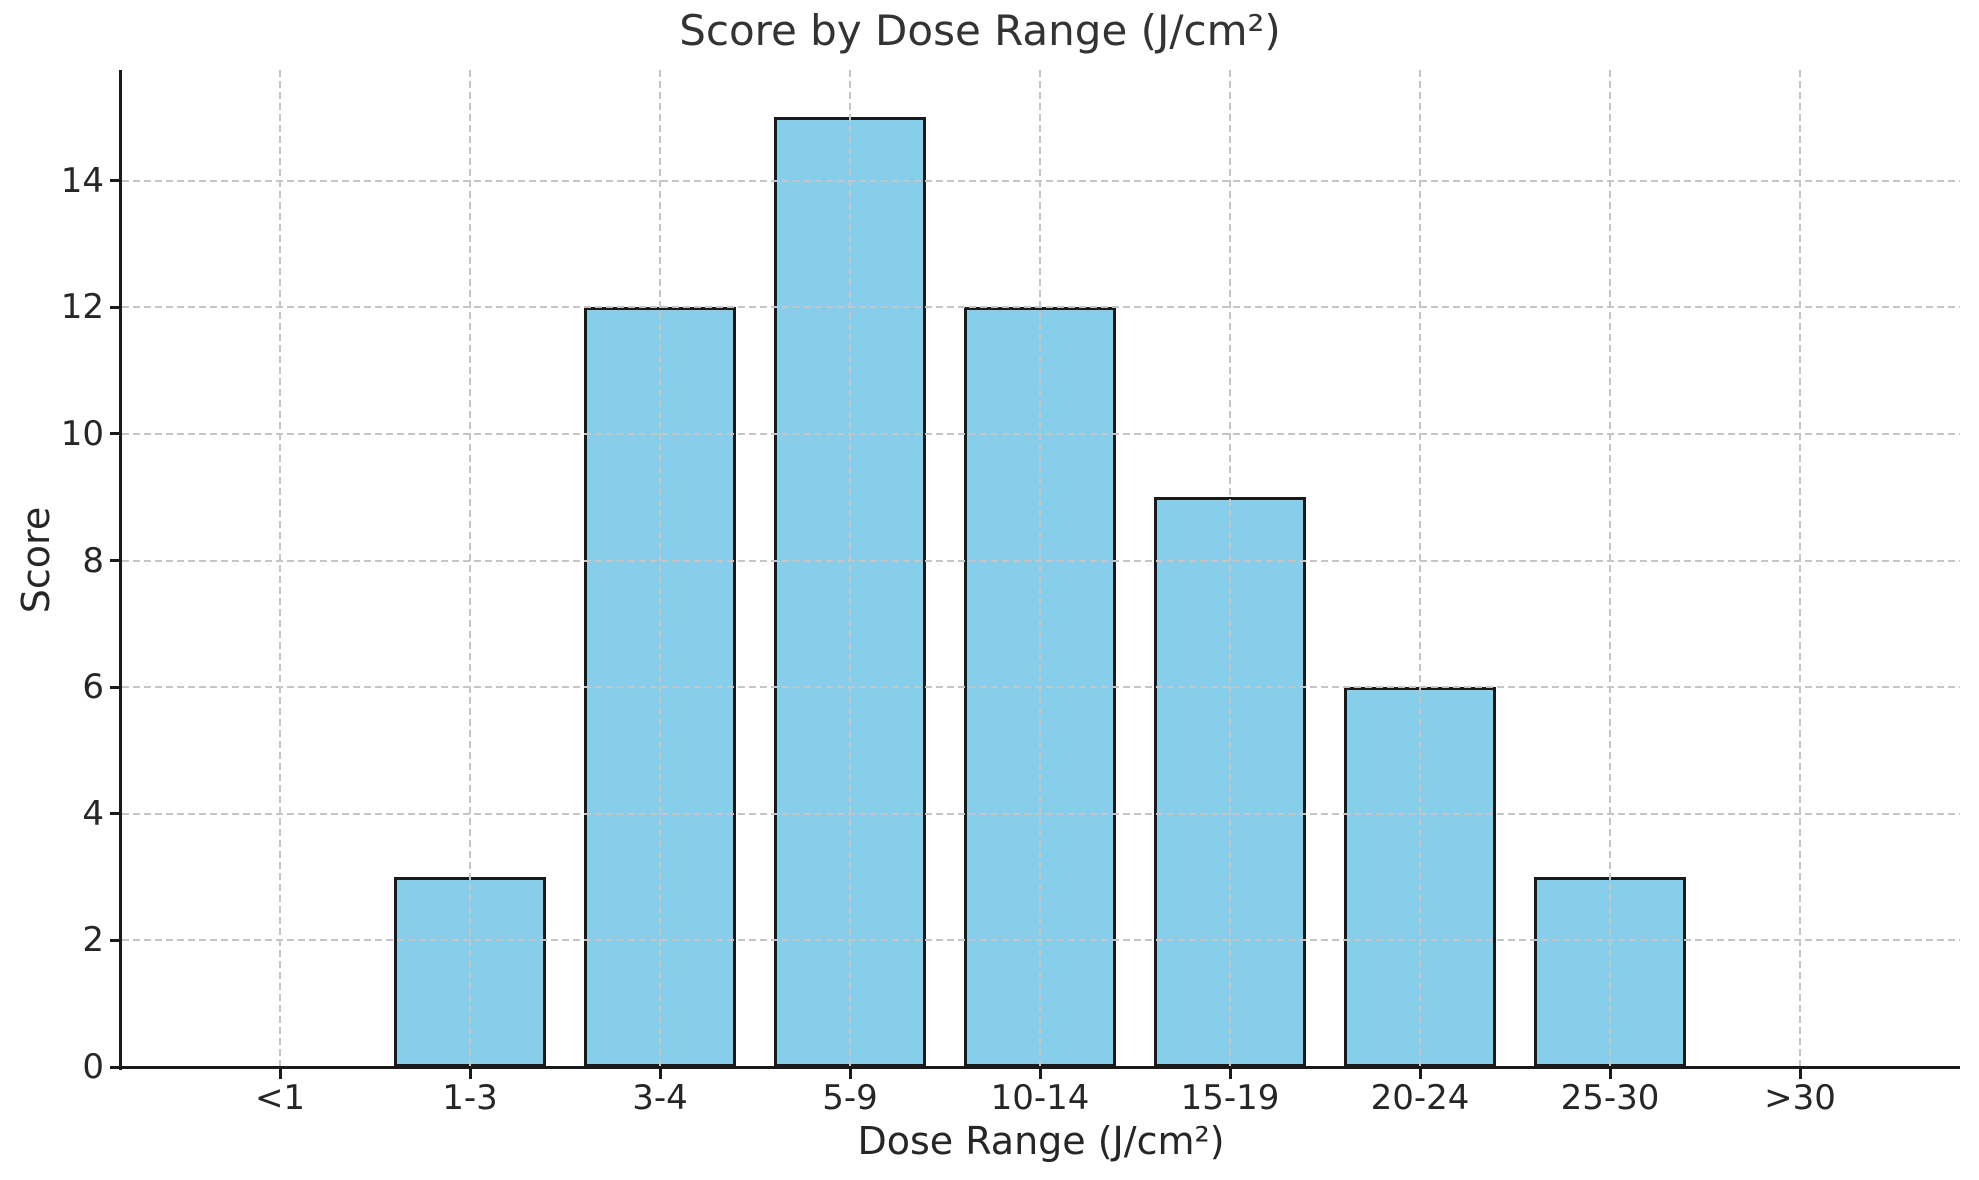 The height and width of the screenshot is (1180, 1979). Describe the element at coordinates (1800, 1098) in the screenshot. I see `x-tick-label->30: >30` at that location.